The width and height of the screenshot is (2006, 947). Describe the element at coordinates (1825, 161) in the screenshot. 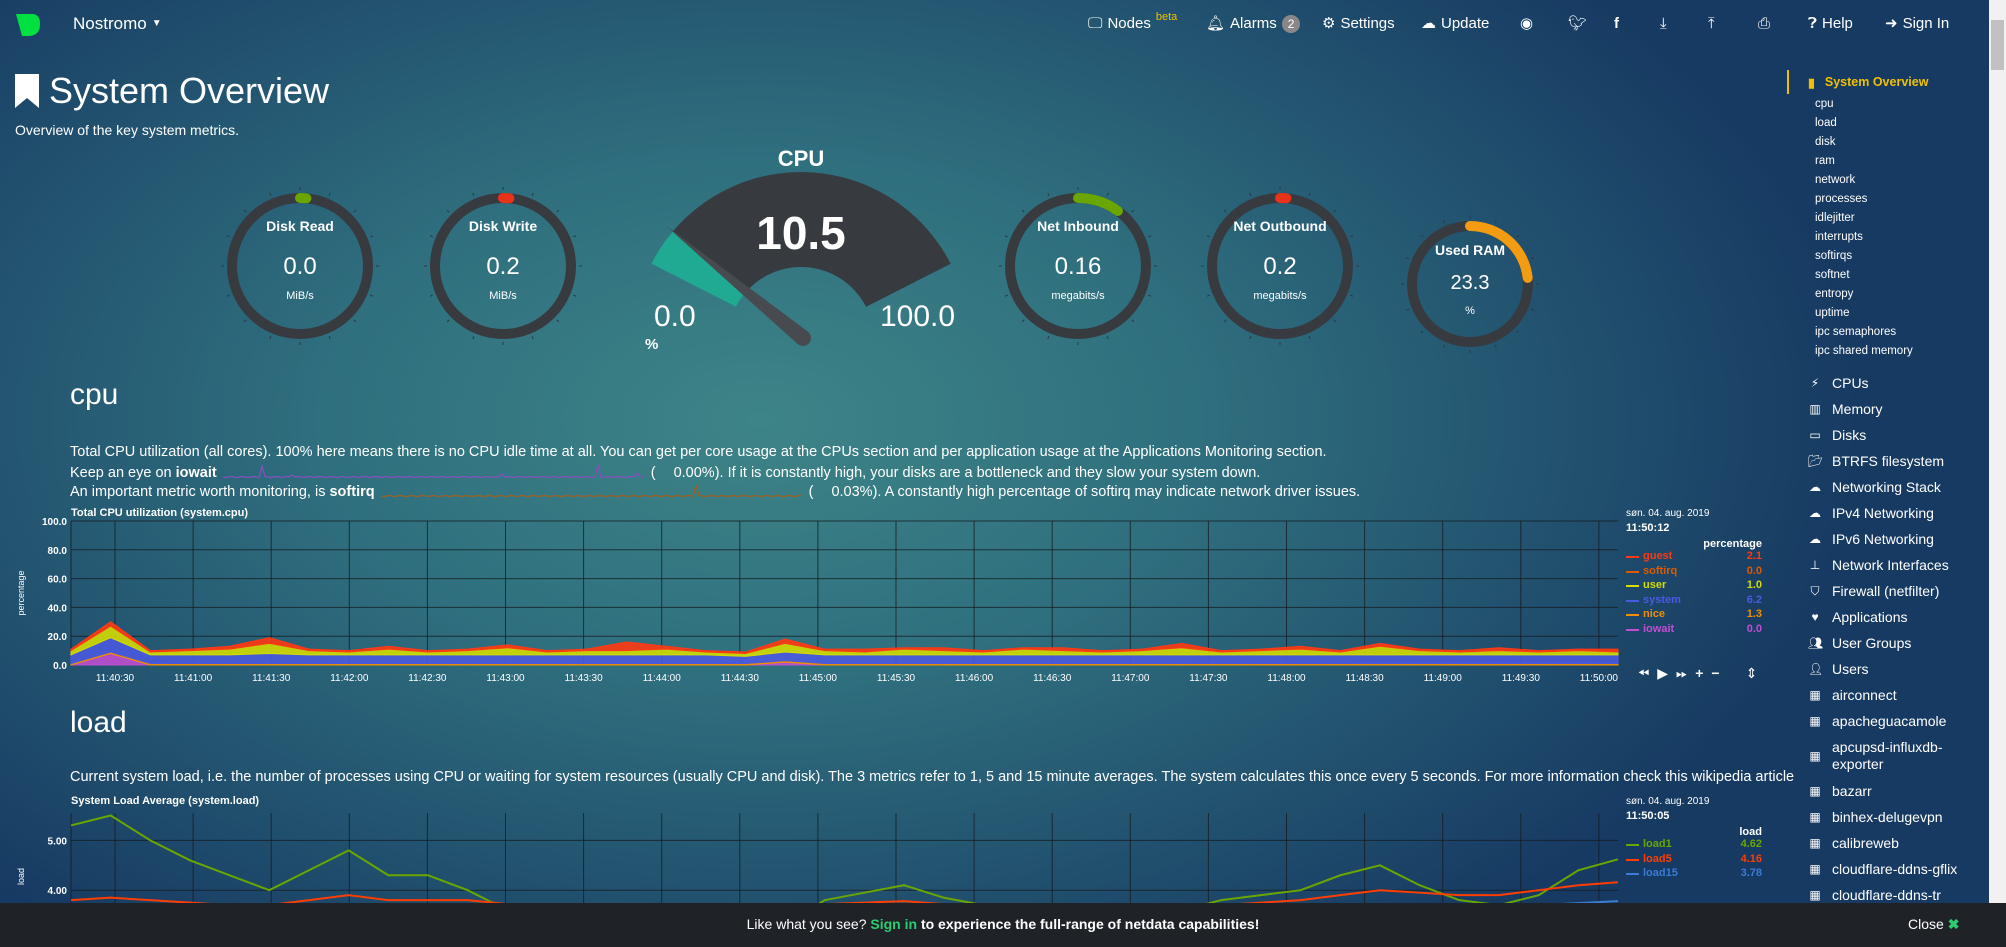

I see `sidebar-subitem: ram` at that location.